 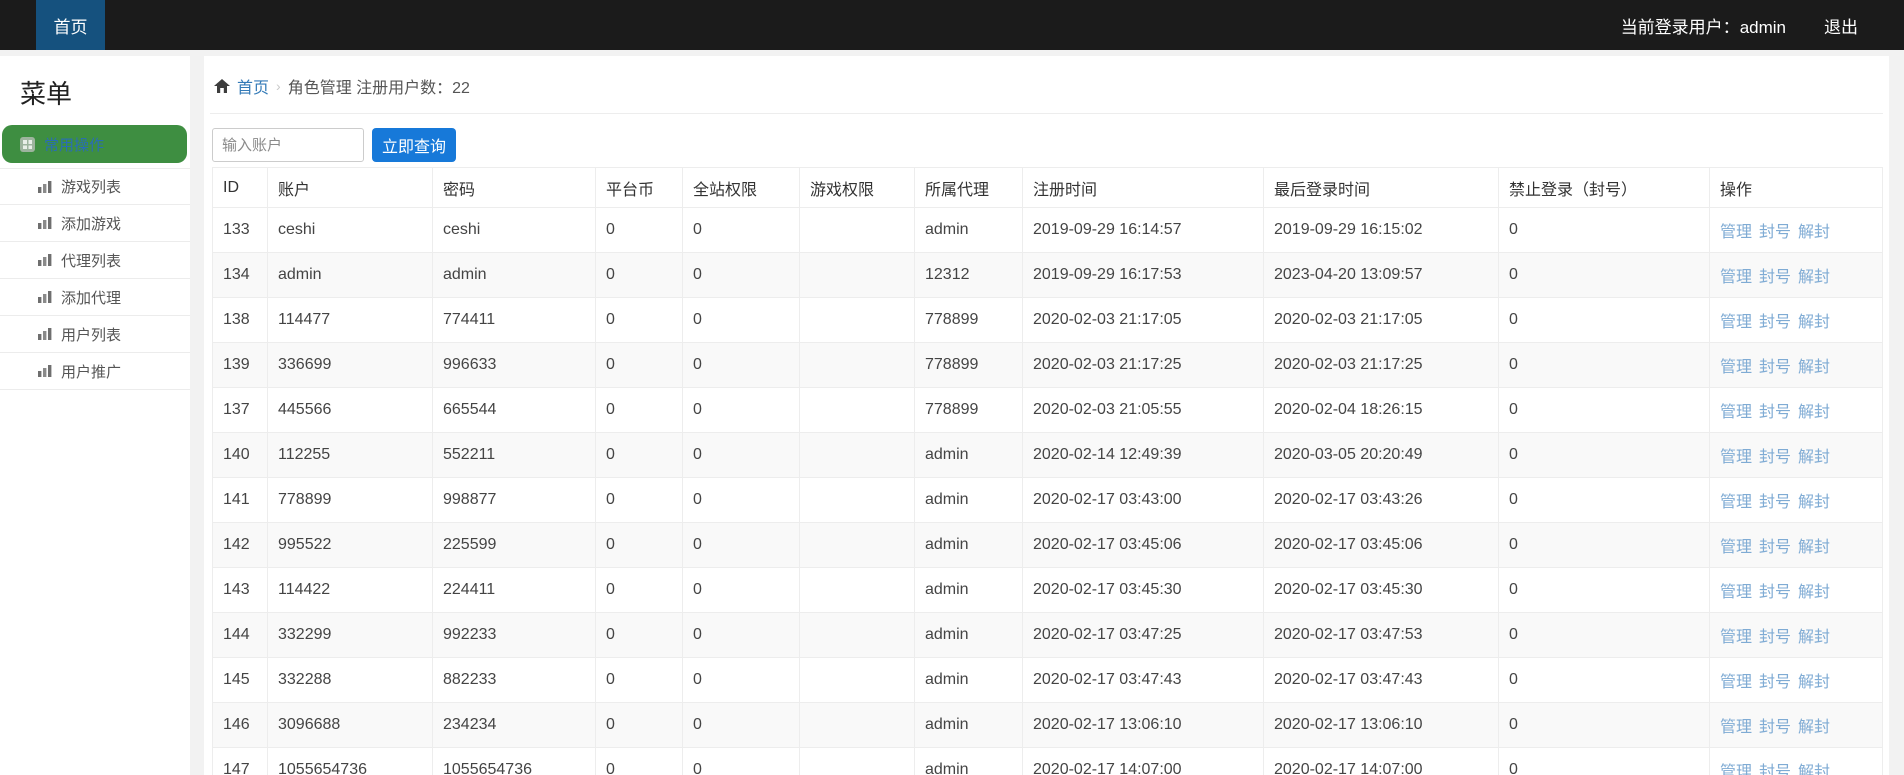 What do you see at coordinates (91, 224) in the screenshot?
I see `sidebar-item-label: 添加游戏` at bounding box center [91, 224].